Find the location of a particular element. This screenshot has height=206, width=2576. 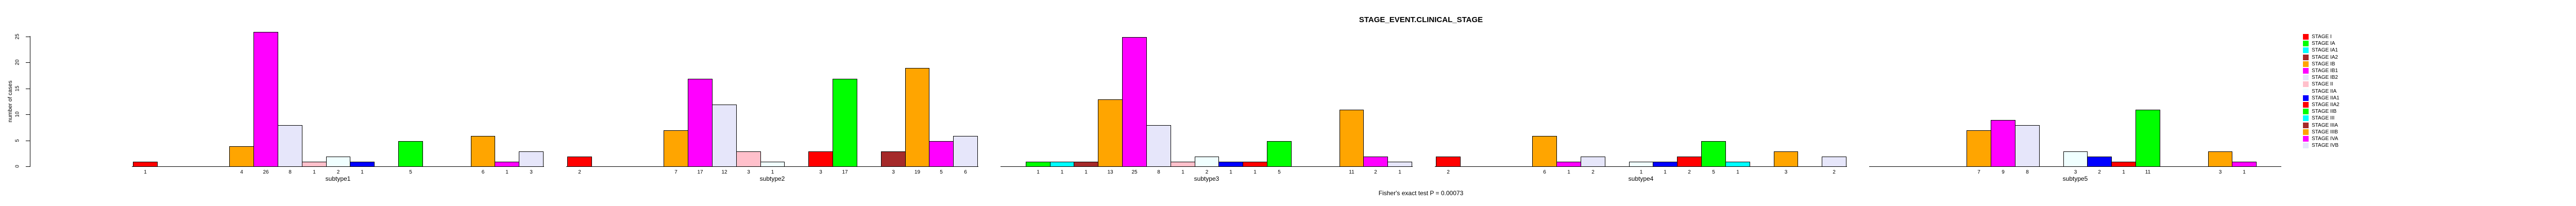

bar-subtype5-stage-iia is located at coordinates (2075, 159).